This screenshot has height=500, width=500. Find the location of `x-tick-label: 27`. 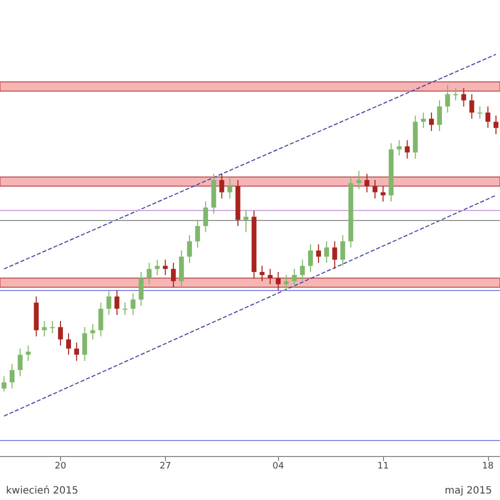

x-tick-label: 27 is located at coordinates (166, 467).